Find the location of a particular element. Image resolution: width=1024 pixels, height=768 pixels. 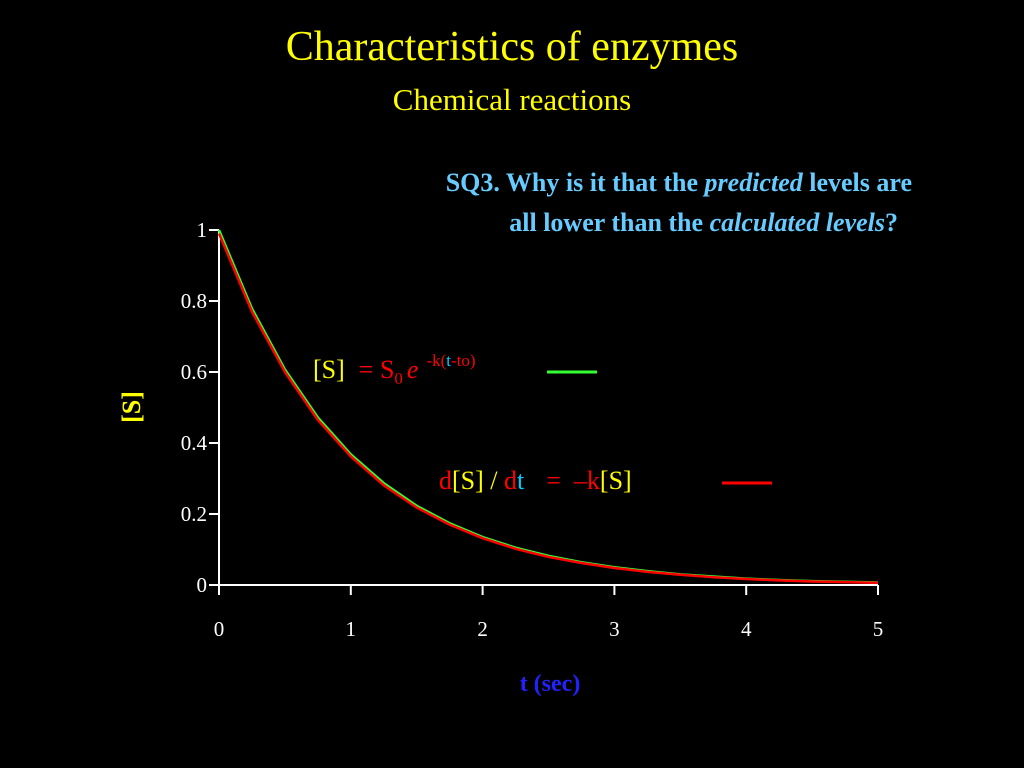

x-tick-label: 0 is located at coordinates (219, 629).